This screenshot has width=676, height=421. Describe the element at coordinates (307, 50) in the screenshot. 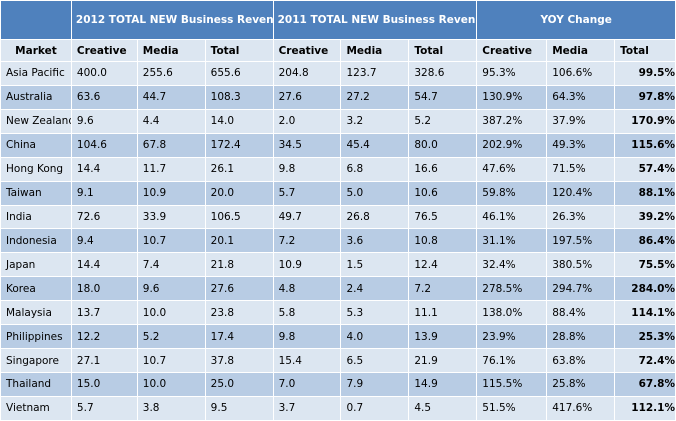

I see `column-header-2011-creative: Creative` at that location.